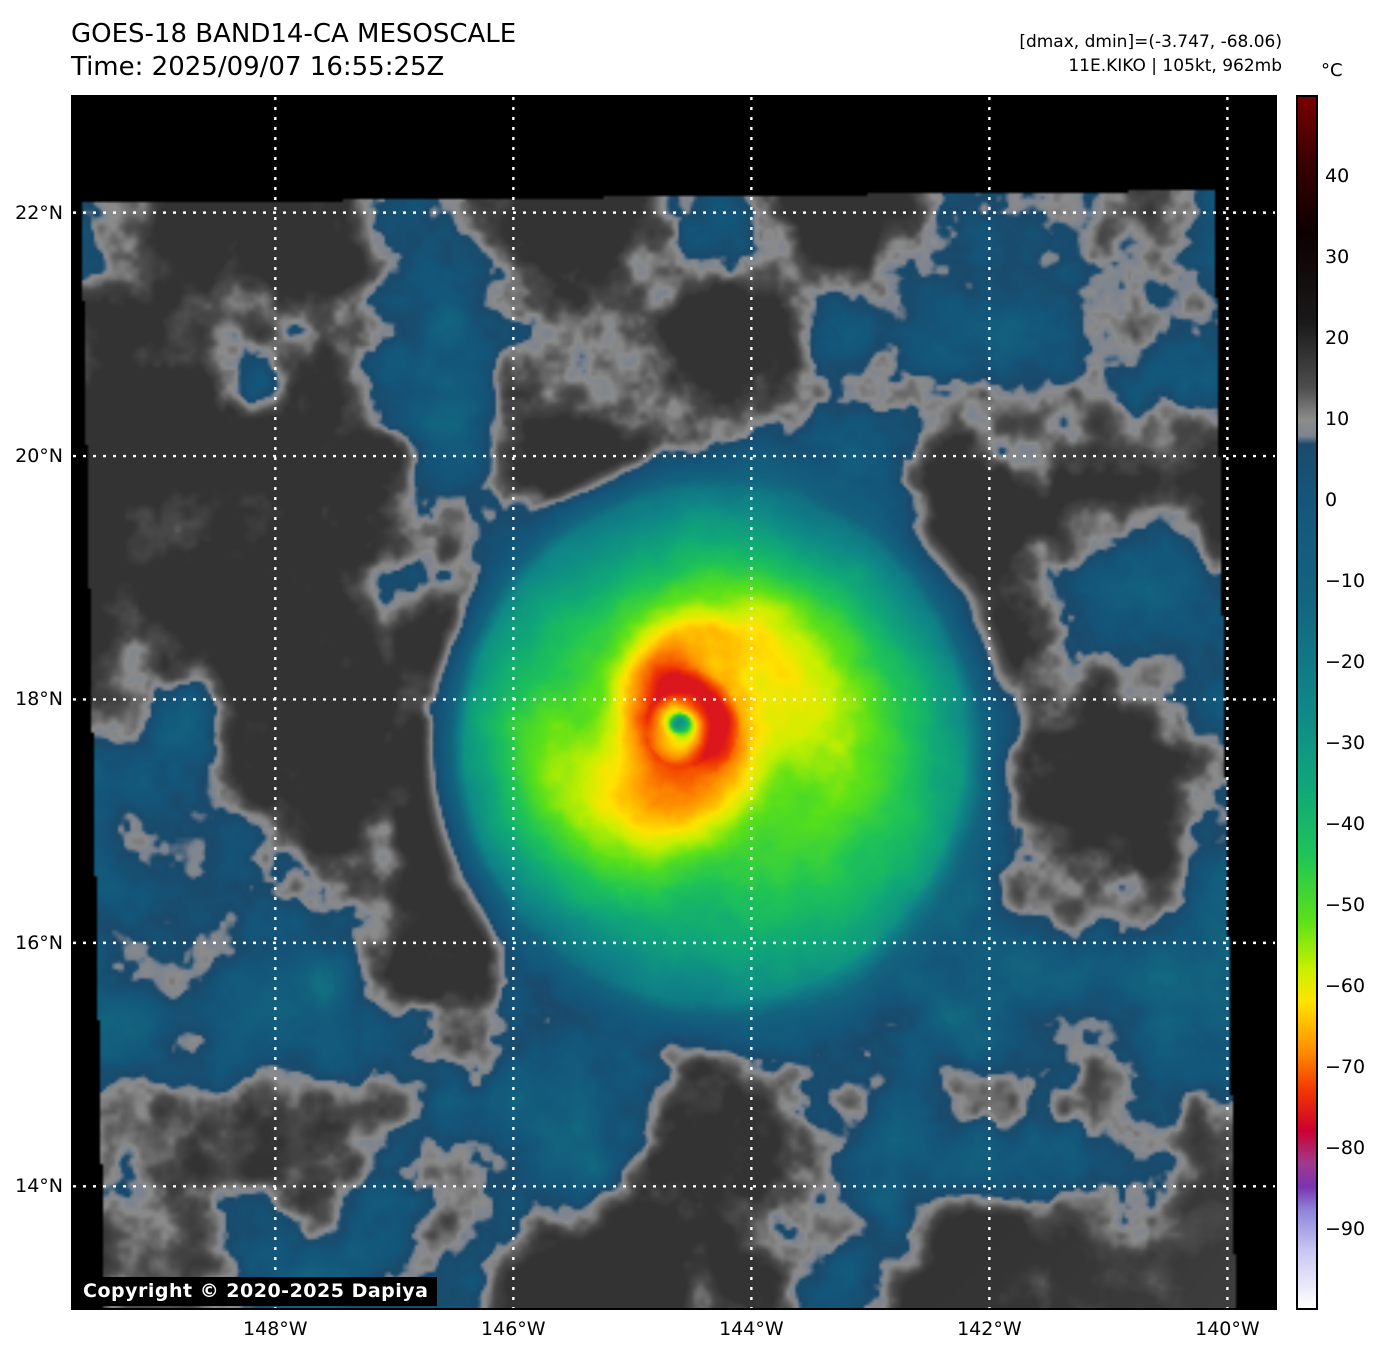 This screenshot has width=1390, height=1359. I want to click on lon-tick-3: 142°W, so click(989, 1329).